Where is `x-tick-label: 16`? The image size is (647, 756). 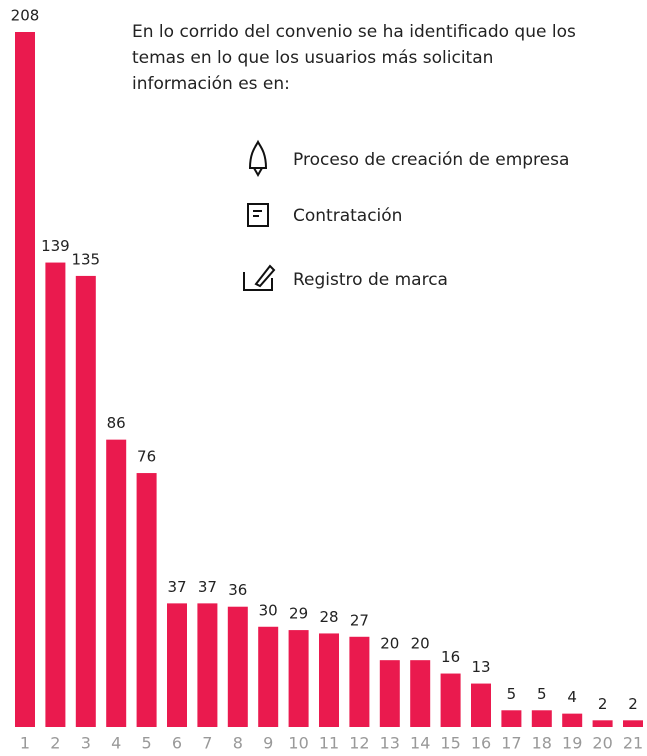 x-tick-label: 16 is located at coordinates (481, 743).